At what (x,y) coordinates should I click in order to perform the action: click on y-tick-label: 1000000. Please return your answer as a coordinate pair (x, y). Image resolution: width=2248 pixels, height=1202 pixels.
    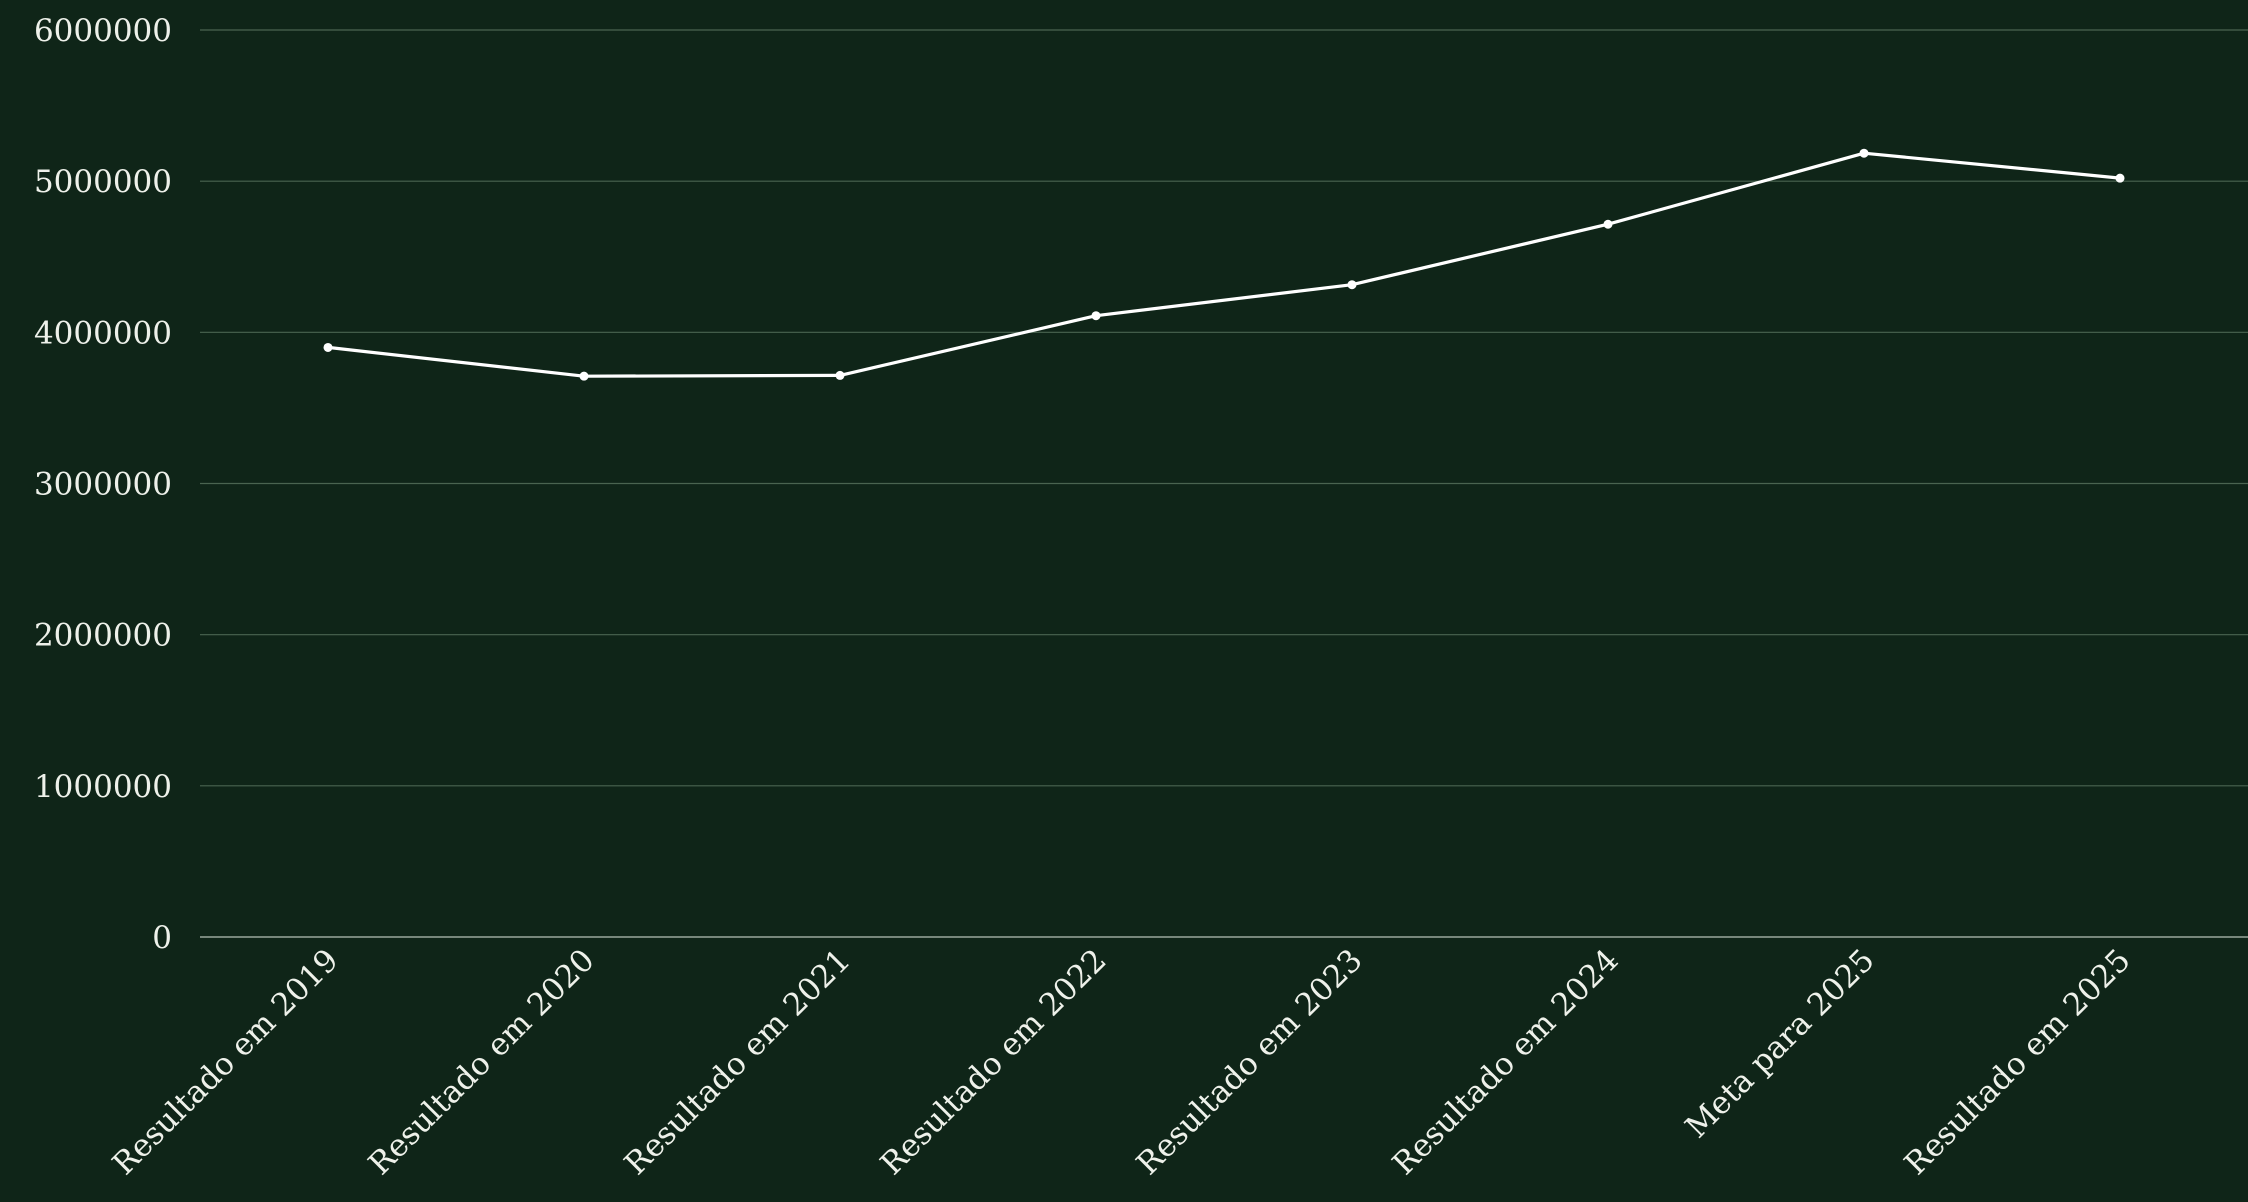
    Looking at the image, I should click on (103, 787).